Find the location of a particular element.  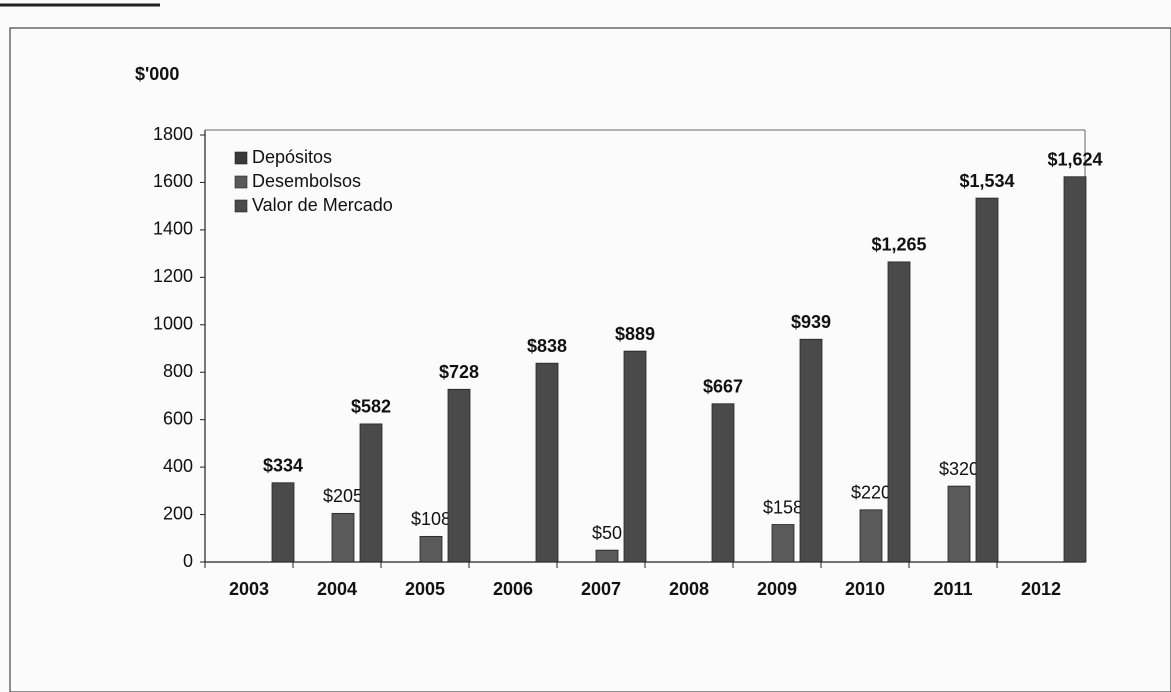

value-label: $108 is located at coordinates (431, 519).